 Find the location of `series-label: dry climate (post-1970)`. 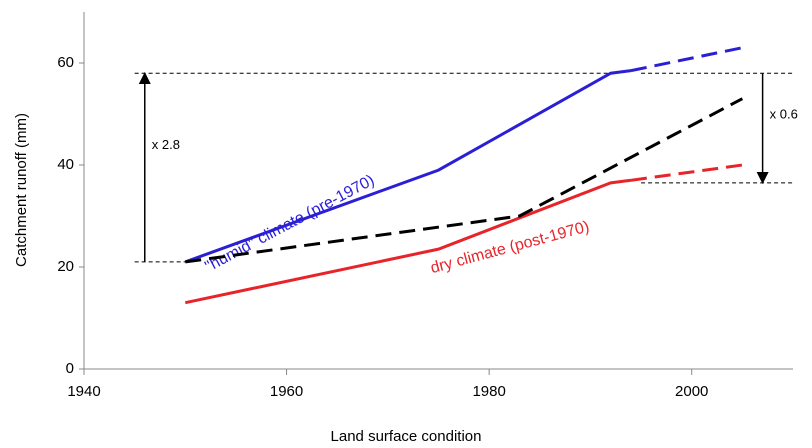

series-label: dry climate (post-1970) is located at coordinates (510, 247).